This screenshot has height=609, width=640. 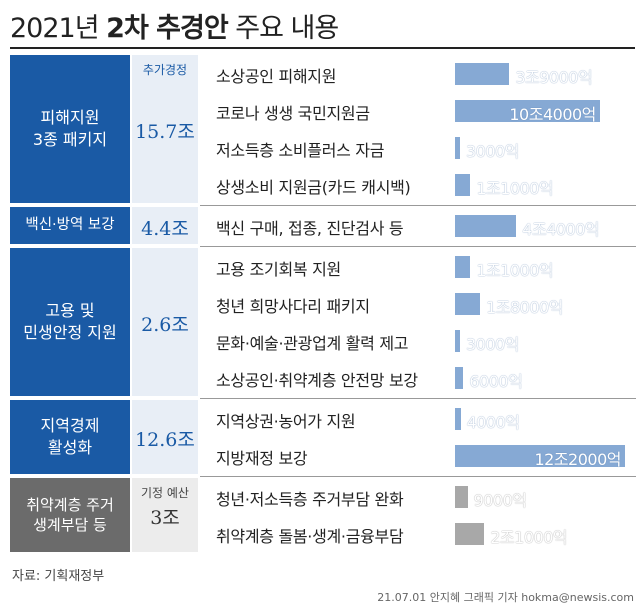 I want to click on bar-value-label: 4조4000억, so click(x=561, y=229).